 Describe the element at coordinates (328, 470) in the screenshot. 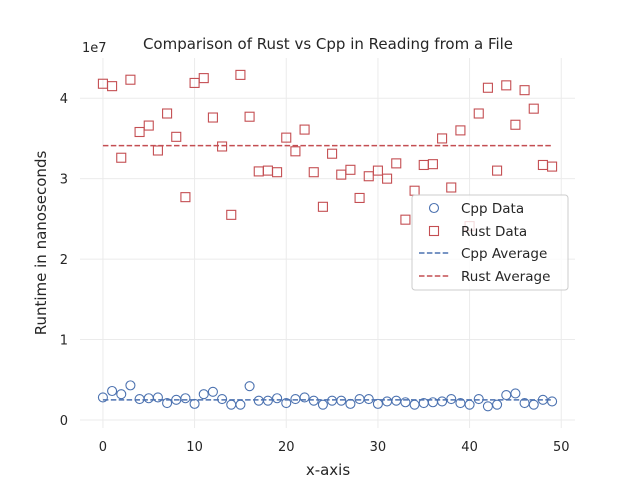

I see `x-axis-label: x-axis` at that location.